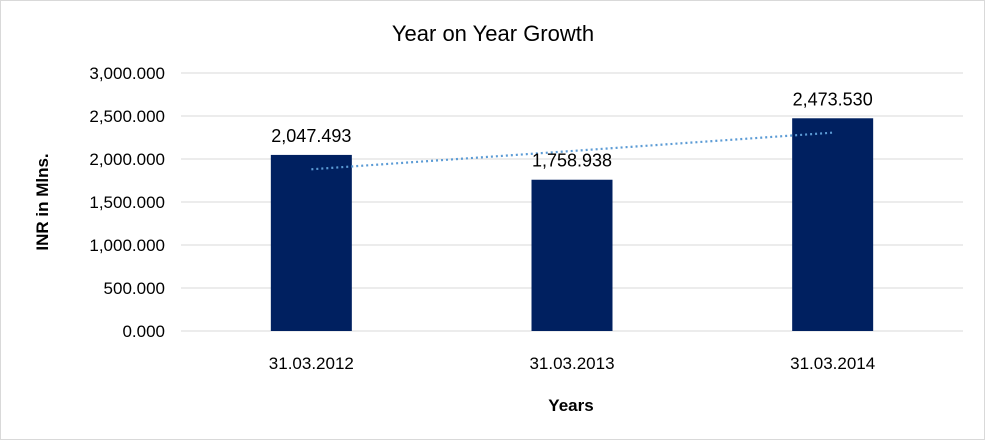 This screenshot has width=985, height=441. Describe the element at coordinates (143, 331) in the screenshot. I see `y-tick-label: 0.000` at that location.